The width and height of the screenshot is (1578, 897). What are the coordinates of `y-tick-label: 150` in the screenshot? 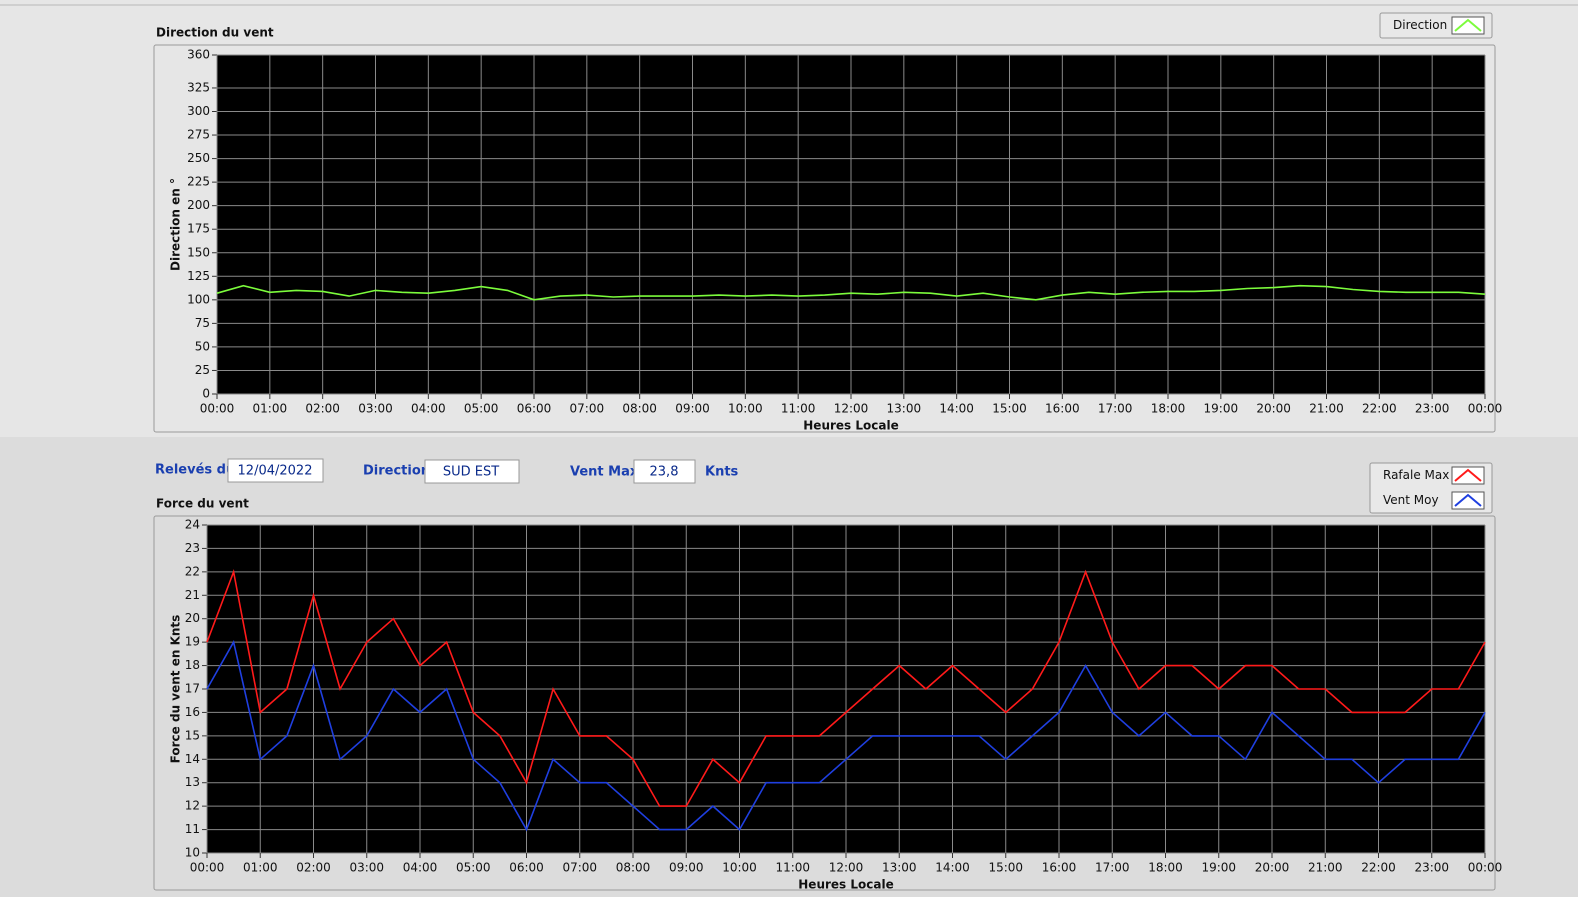 It's located at (198, 252).